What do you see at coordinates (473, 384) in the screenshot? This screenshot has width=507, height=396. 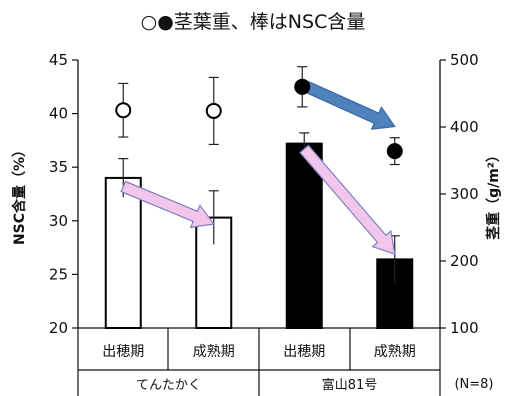 I see `sample-size-note: (N=8)` at bounding box center [473, 384].